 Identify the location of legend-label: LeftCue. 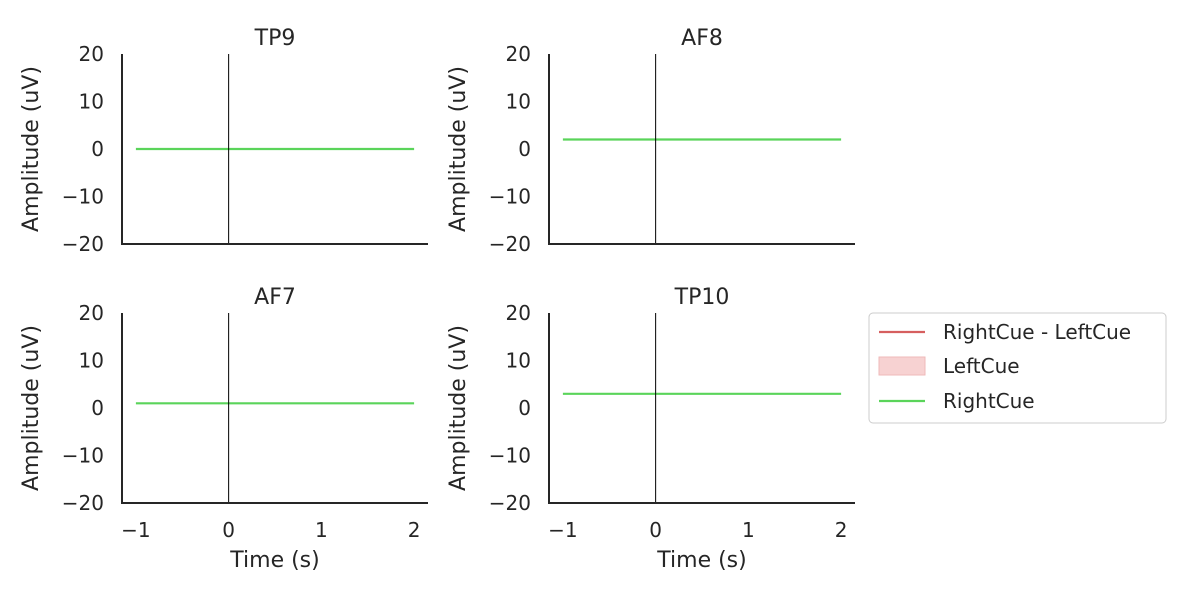
(981, 366).